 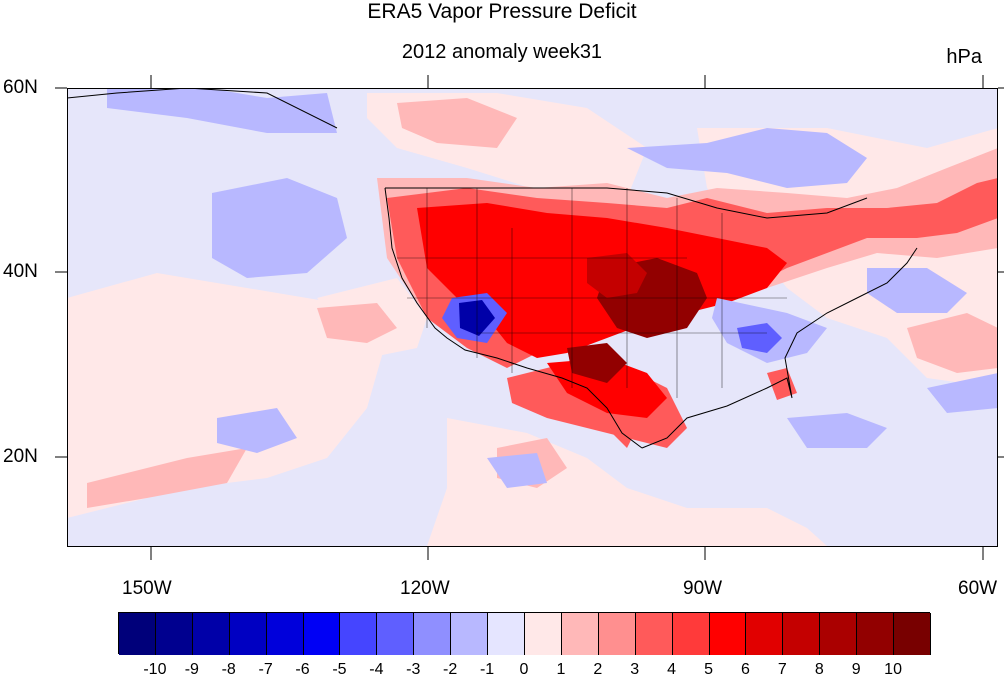 I want to click on colorbar, so click(x=524, y=633).